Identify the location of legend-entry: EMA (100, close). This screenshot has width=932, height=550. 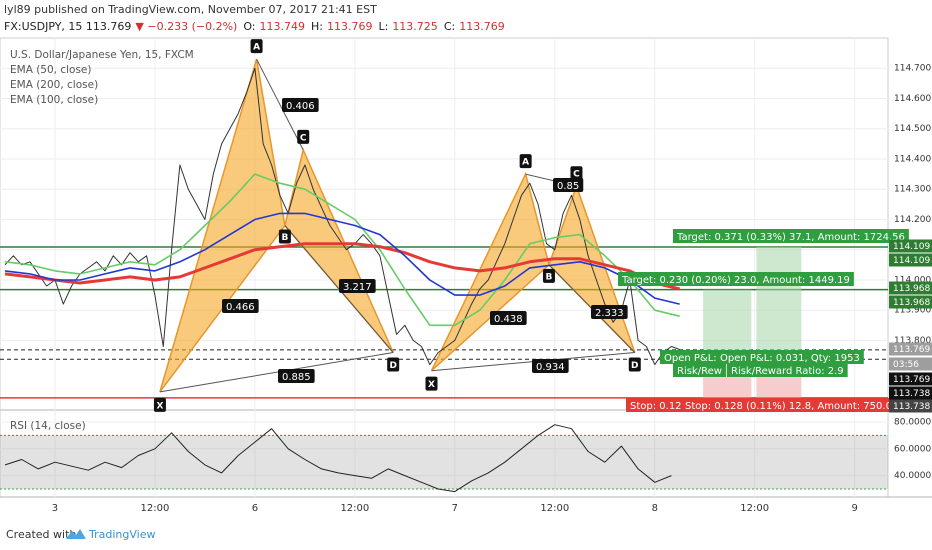
(54, 100).